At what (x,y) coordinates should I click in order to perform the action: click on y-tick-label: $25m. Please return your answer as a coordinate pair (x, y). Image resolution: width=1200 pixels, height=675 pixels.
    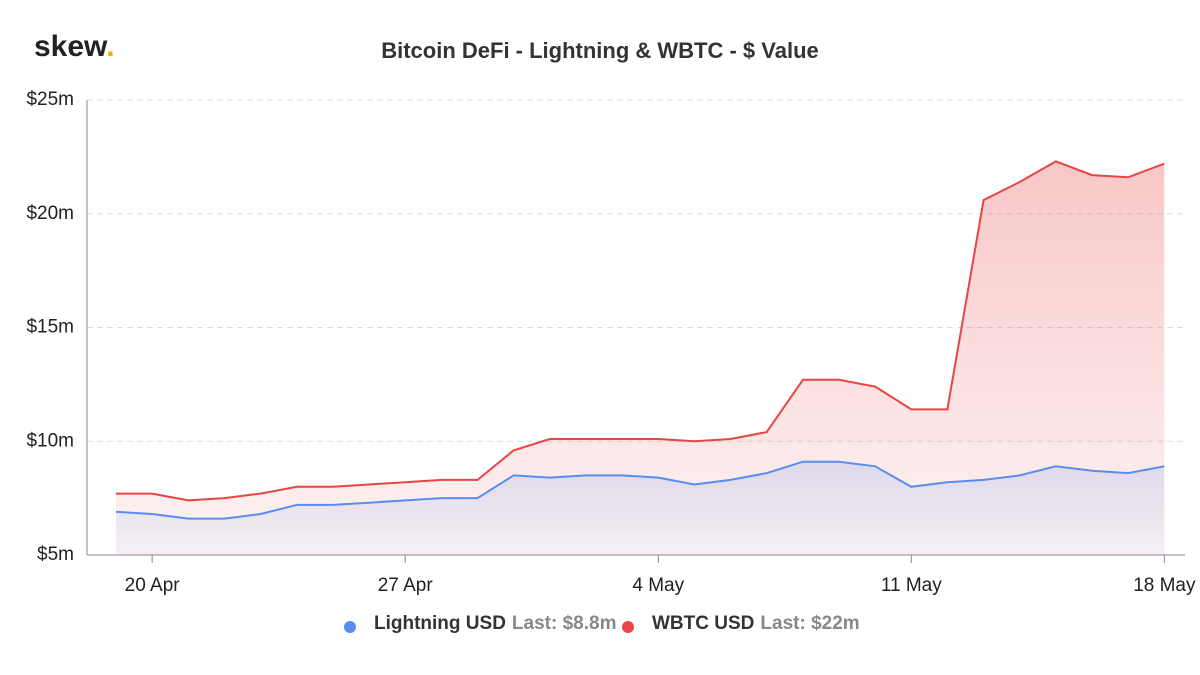
    Looking at the image, I should click on (50, 99).